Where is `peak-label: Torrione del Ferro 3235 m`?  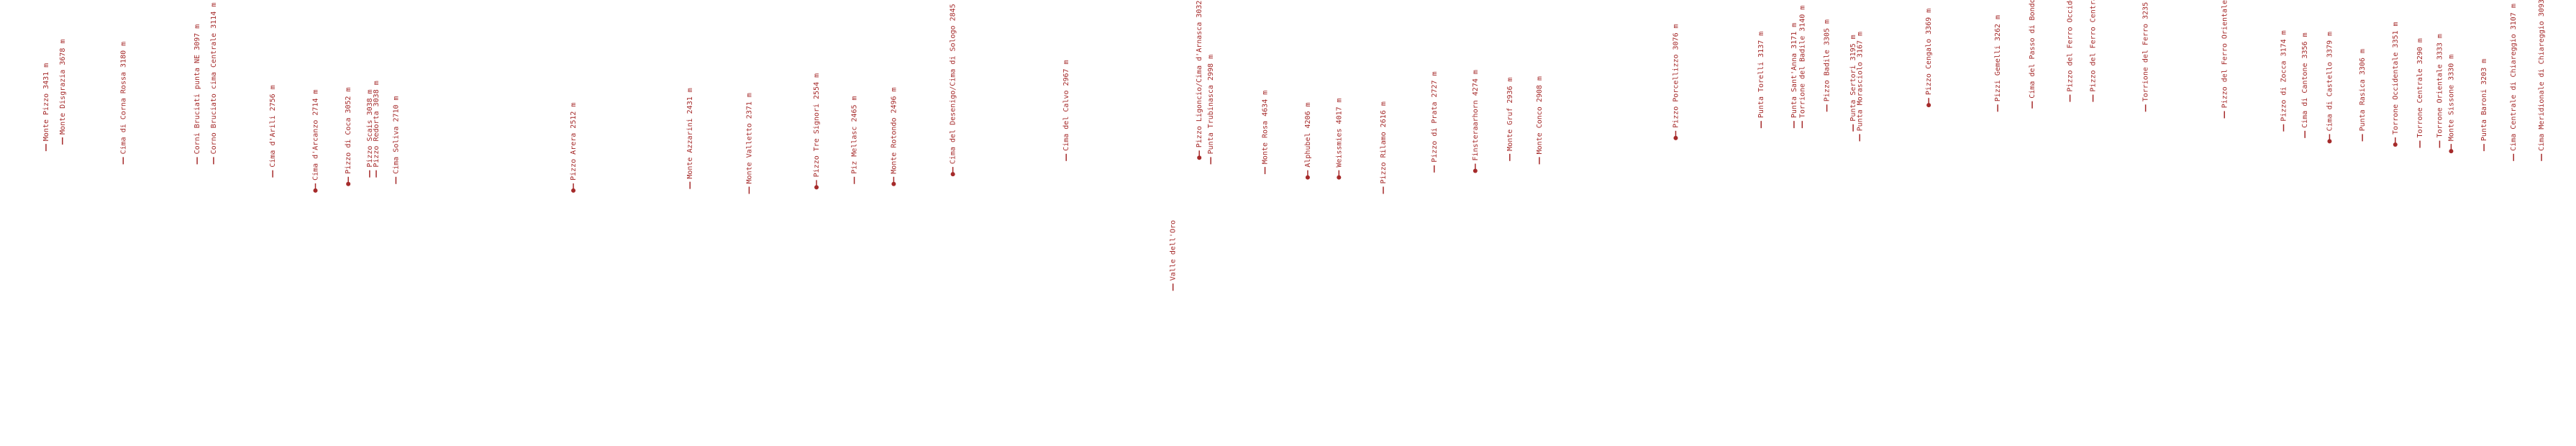
peak-label: Torrione del Ferro 3235 m is located at coordinates (2146, 50).